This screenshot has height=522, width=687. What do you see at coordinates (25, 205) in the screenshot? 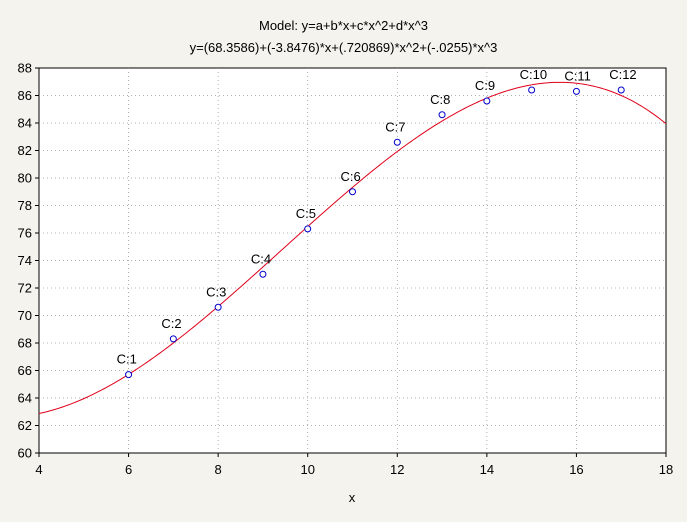
I see `y-tick-label: 78` at bounding box center [25, 205].